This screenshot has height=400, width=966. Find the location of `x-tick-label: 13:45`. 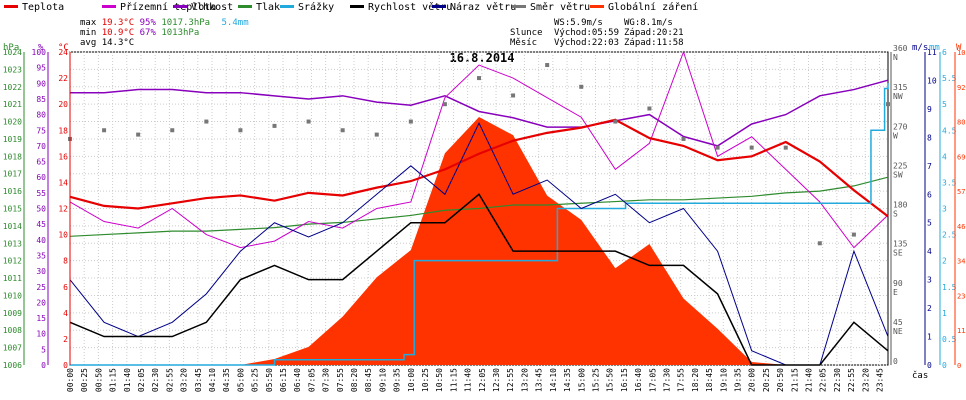

x-tick-label: 13:45 is located at coordinates (539, 380).